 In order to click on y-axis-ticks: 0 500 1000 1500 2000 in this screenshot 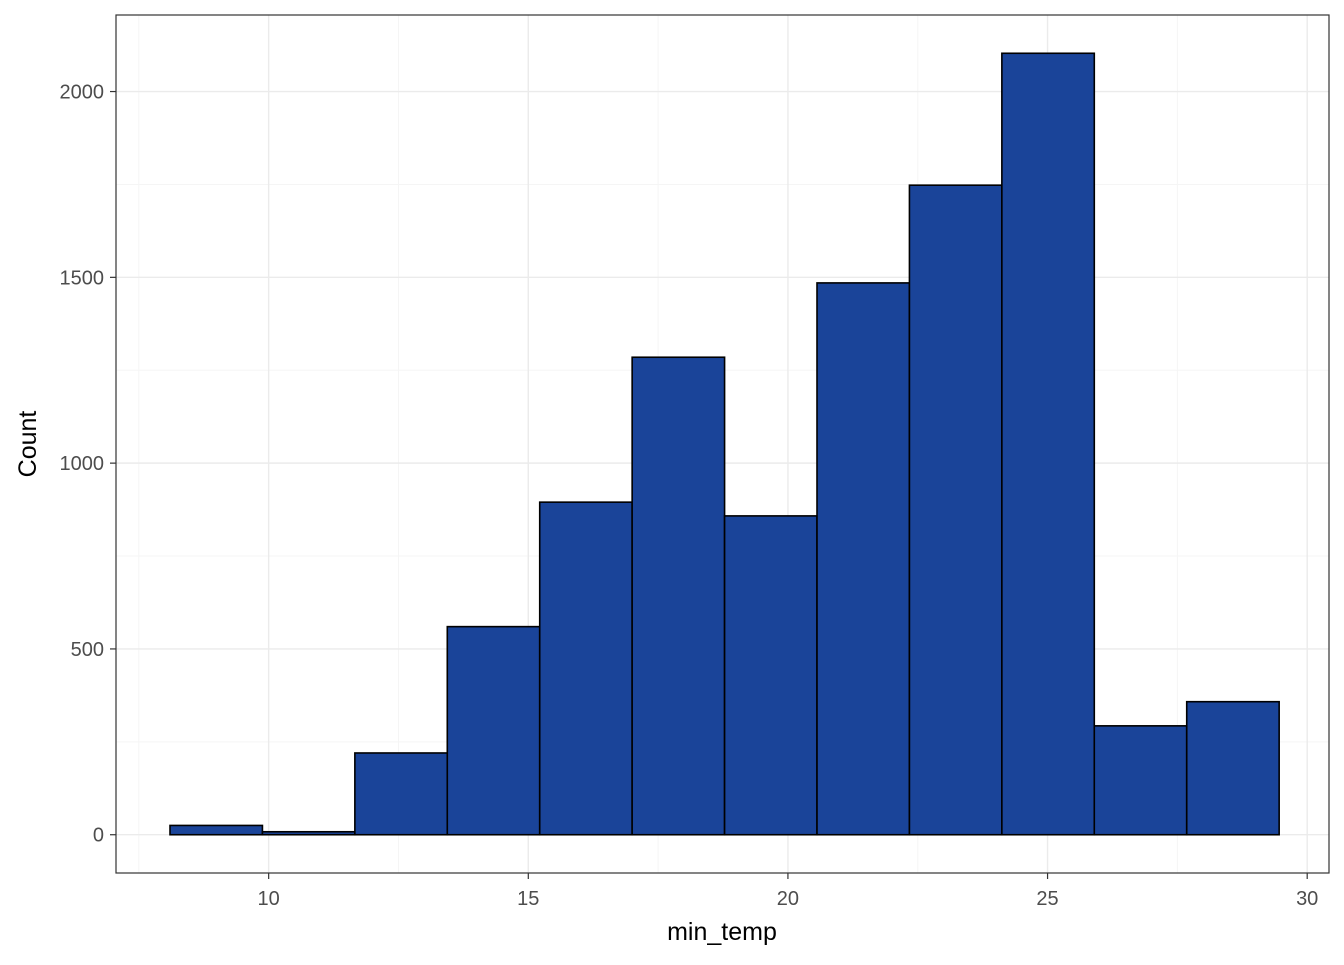, I will do `click(88, 464)`.